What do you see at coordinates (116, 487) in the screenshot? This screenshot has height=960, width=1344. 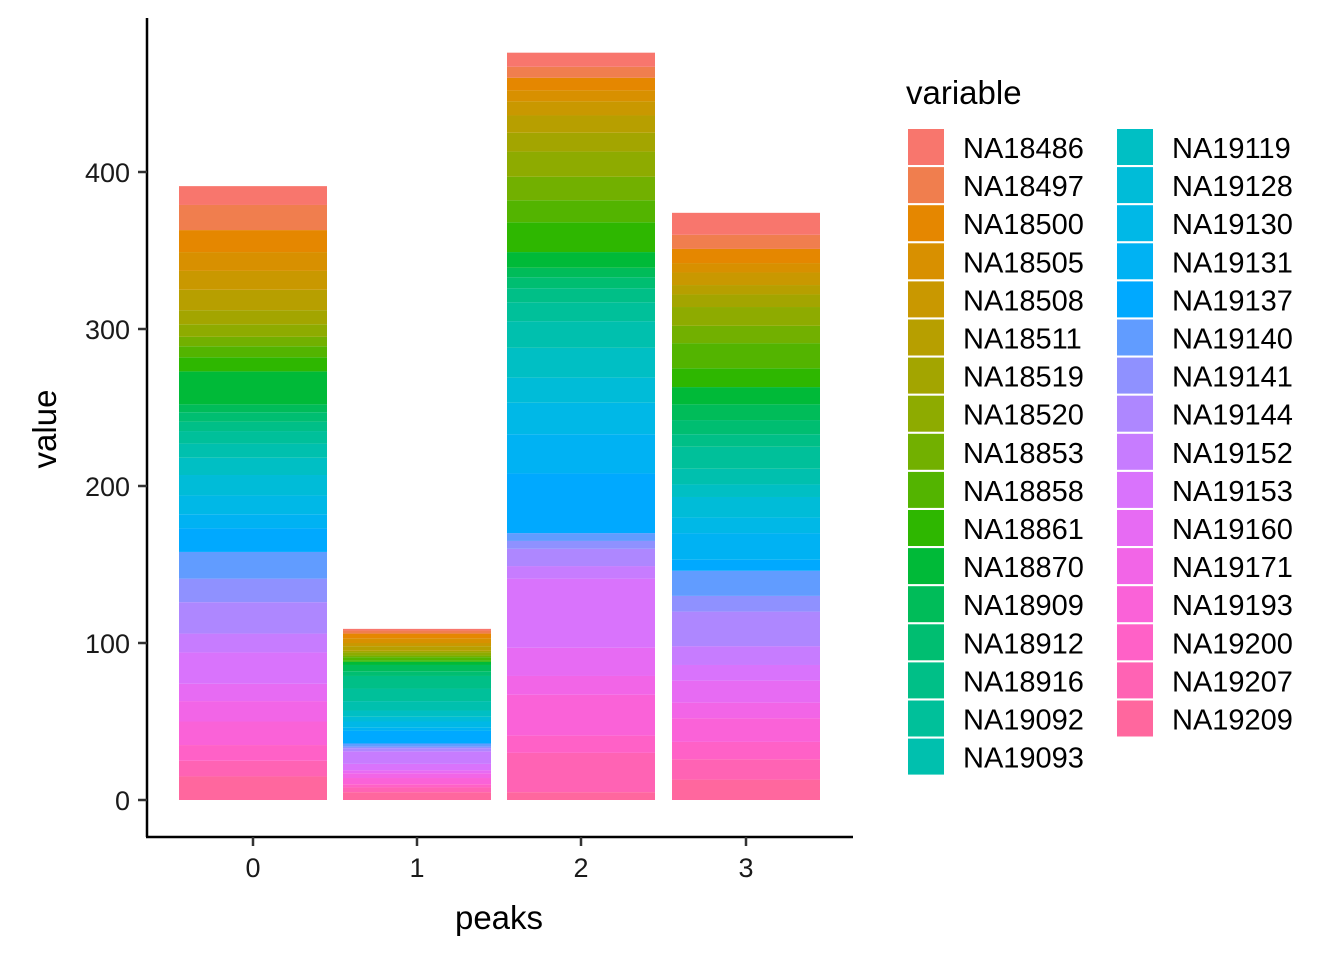 I see `y-axis-ticks: 0 100 200 300 400` at bounding box center [116, 487].